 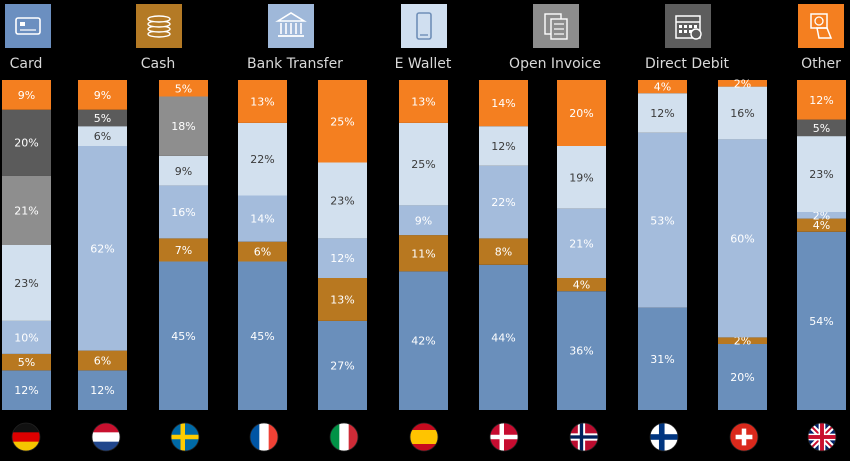 I want to click on other-payment-icon, so click(x=821, y=26).